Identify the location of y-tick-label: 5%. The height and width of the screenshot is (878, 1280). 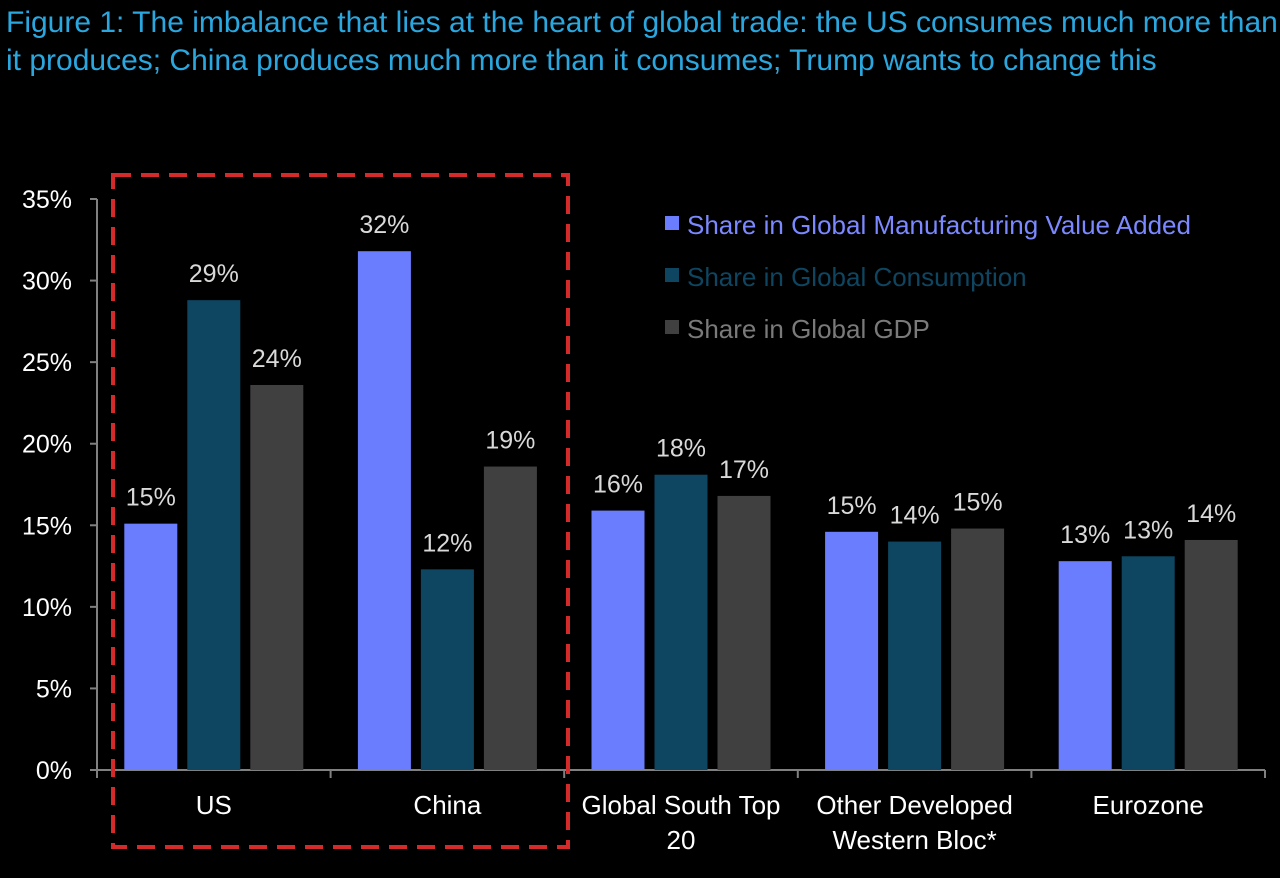
(54, 689).